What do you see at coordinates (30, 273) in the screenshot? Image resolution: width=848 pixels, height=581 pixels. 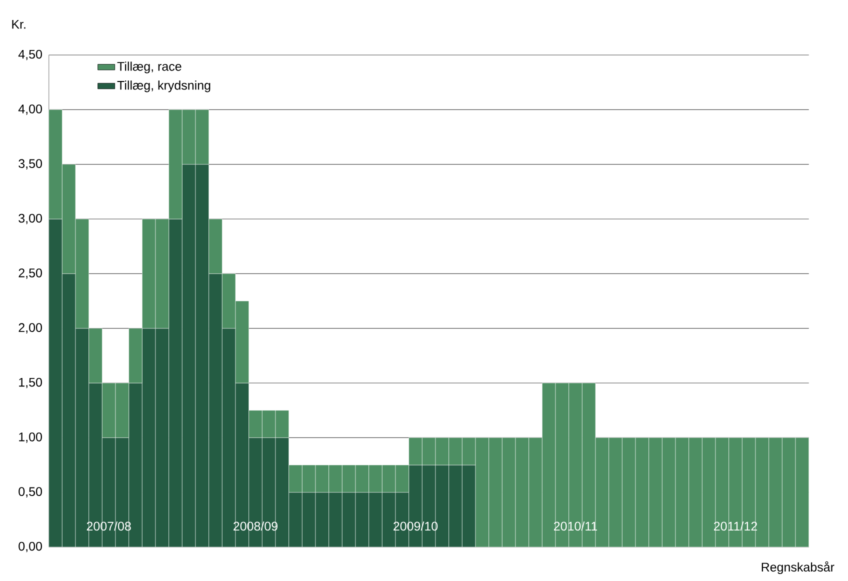 I see `y-tick-label: 2,50` at bounding box center [30, 273].